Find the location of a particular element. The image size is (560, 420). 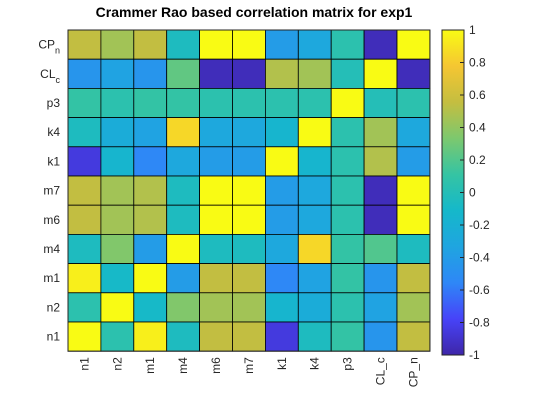

x-tick-label: p3 is located at coordinates (348, 364).